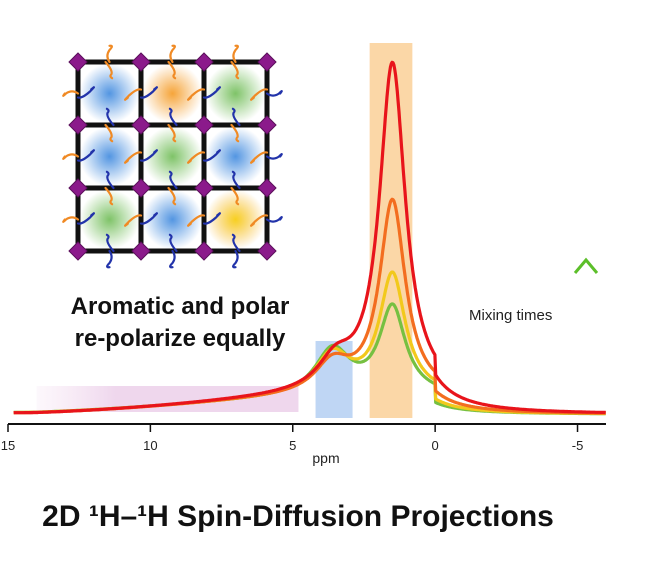 This screenshot has height=565, width=649. What do you see at coordinates (8, 445) in the screenshot?
I see `x-tick-label: 15` at bounding box center [8, 445].